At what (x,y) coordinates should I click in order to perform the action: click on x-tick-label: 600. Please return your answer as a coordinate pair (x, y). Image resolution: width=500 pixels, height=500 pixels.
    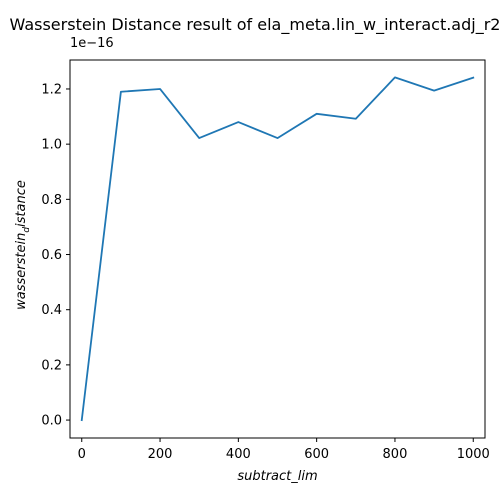
    Looking at the image, I should click on (316, 454).